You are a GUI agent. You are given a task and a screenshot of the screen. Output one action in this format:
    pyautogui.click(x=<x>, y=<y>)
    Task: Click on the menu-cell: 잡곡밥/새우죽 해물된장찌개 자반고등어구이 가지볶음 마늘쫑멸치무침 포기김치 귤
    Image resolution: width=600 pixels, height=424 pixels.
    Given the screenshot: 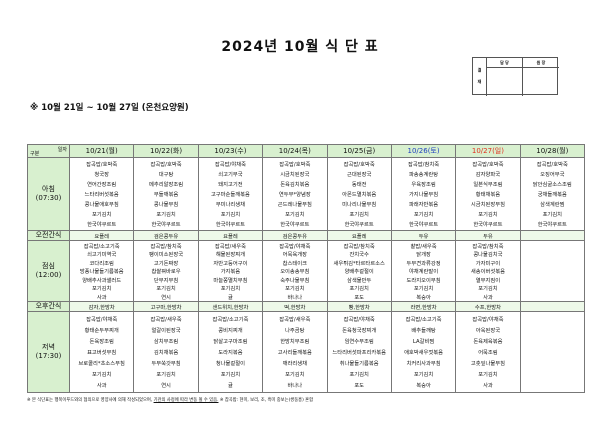 What is the action you would take?
    pyautogui.click(x=230, y=271)
    